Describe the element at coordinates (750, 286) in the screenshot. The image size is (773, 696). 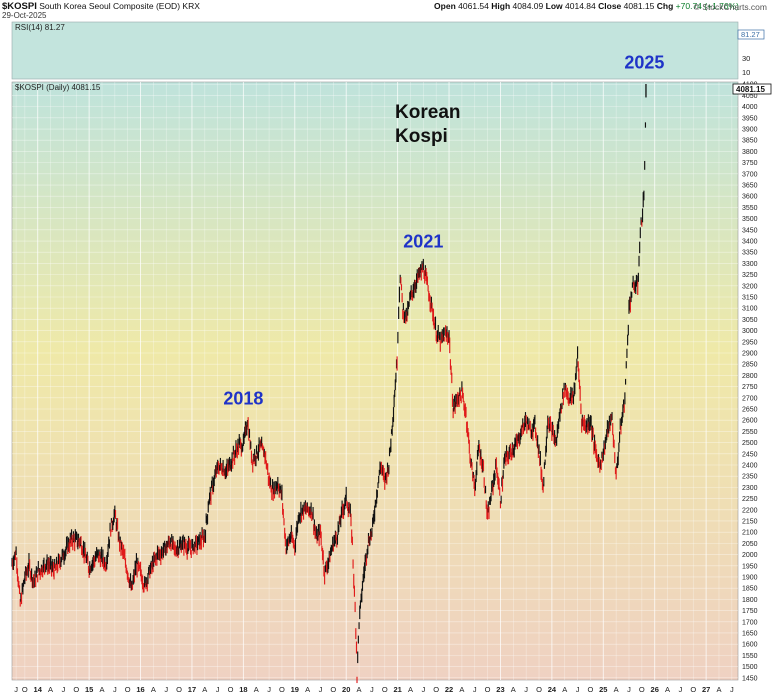
I see `y-tick-label: 3200` at that location.